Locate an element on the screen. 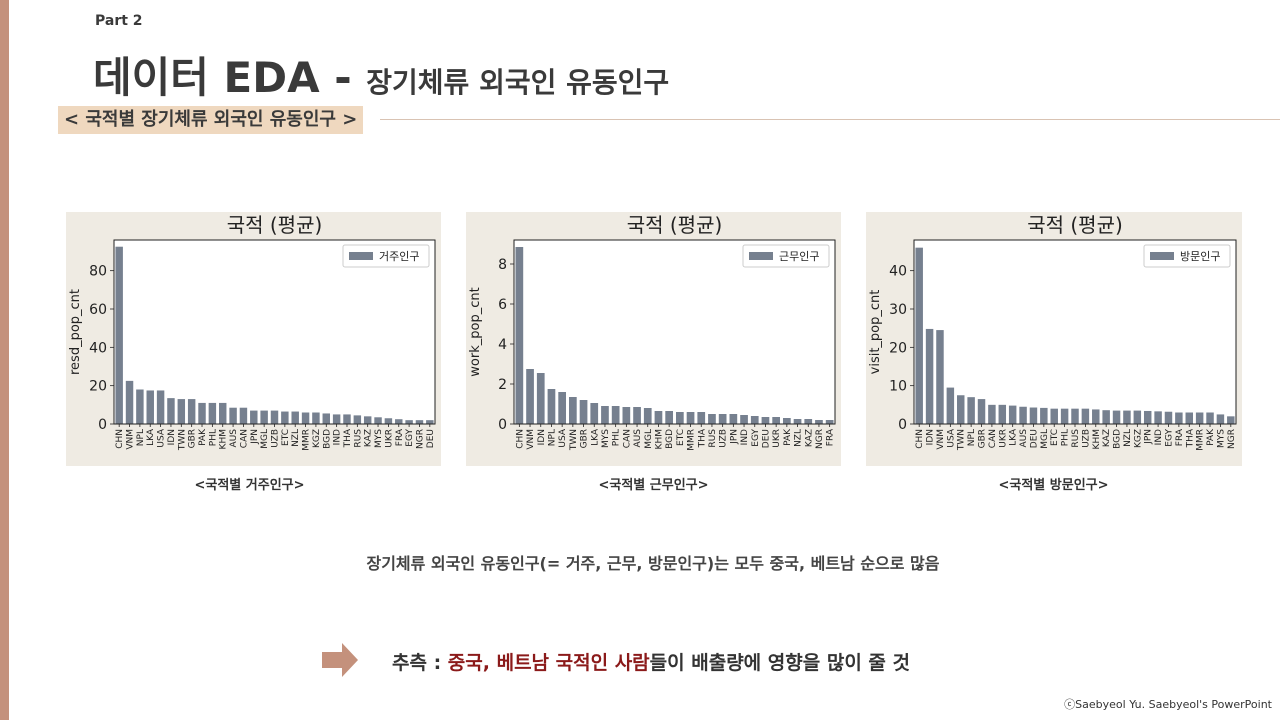 The width and height of the screenshot is (1280, 720). bar-jpn is located at coordinates (733, 419).